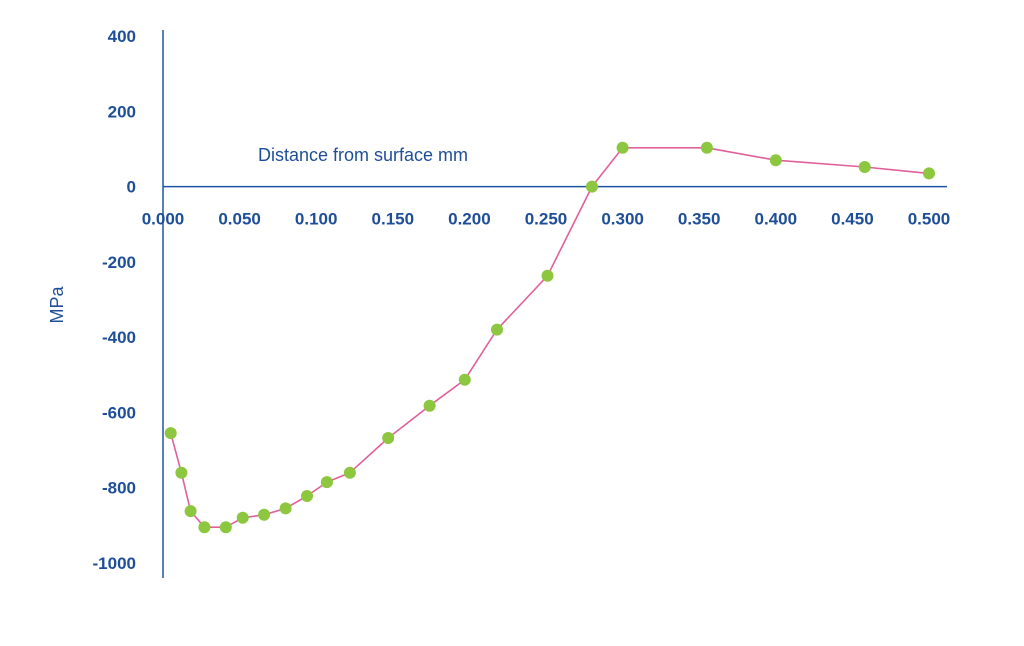 This screenshot has height=646, width=1024. Describe the element at coordinates (852, 219) in the screenshot. I see `x-tick-label: 0.450` at that location.